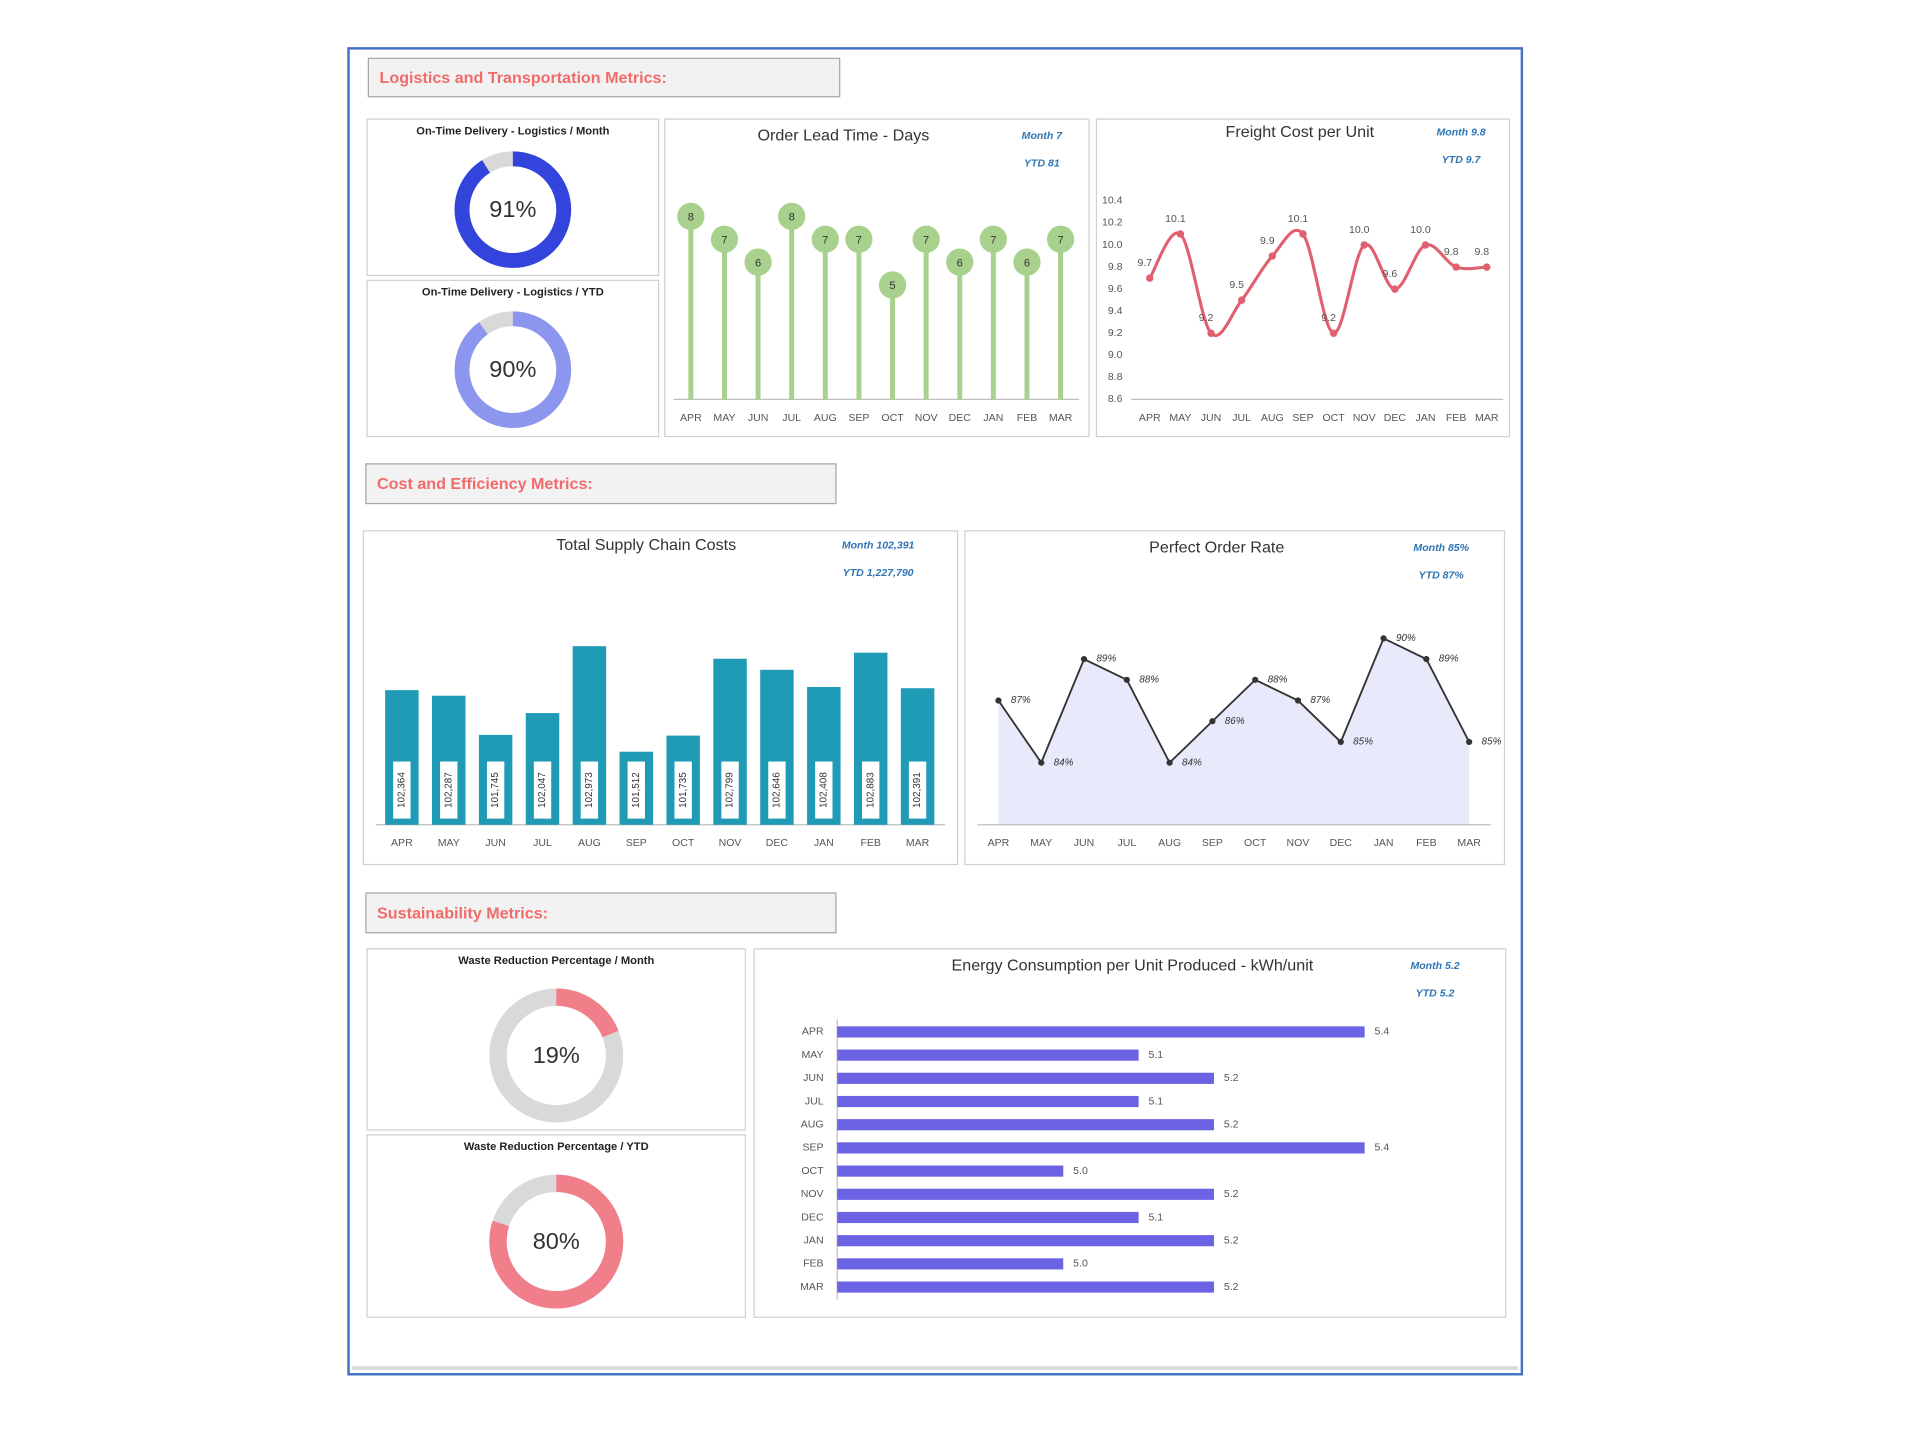 Image resolution: width=1920 pixels, height=1440 pixels. I want to click on x-tick-label: FEB, so click(870, 843).